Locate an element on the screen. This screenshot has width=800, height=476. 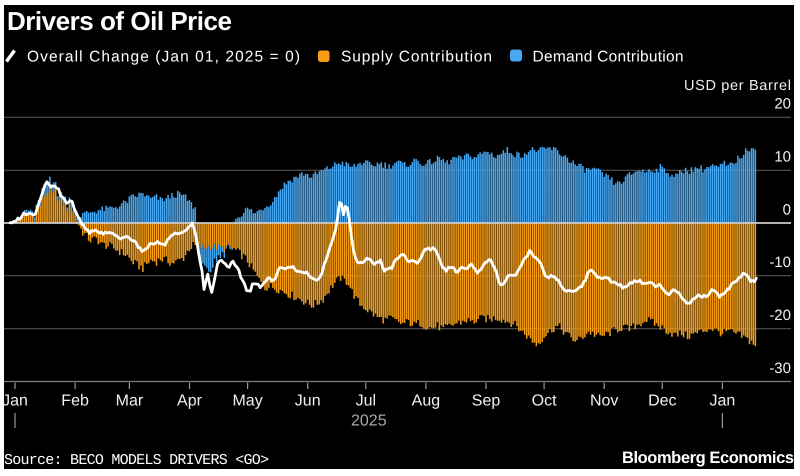
svg-text: Jun is located at coordinates (308, 401).